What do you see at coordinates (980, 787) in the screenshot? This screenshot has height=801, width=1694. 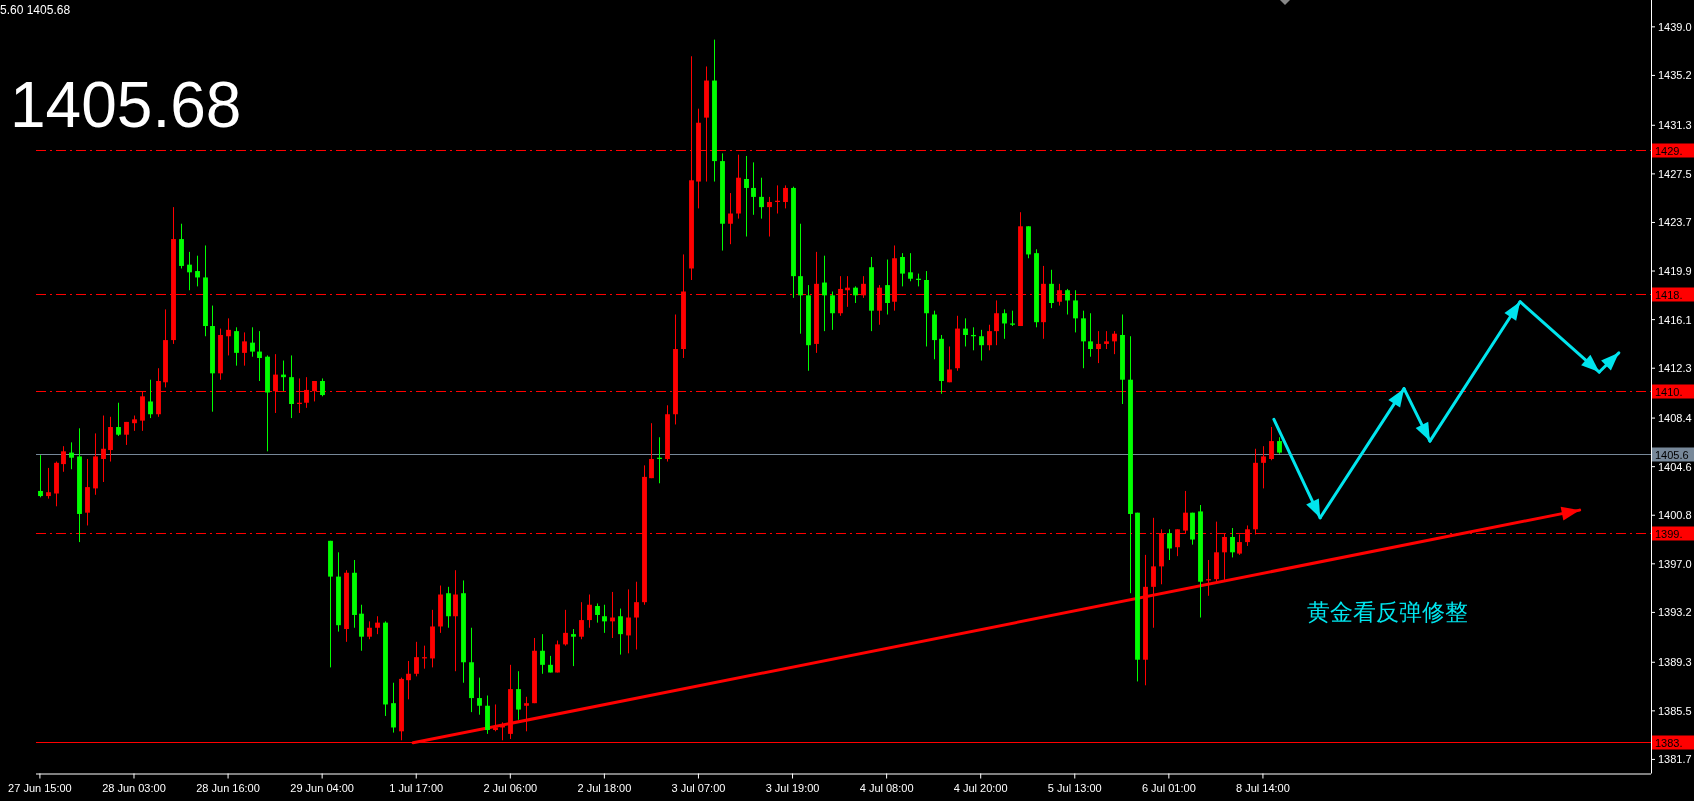 I see `x-tick-label: 4 Jul 20:00` at bounding box center [980, 787].